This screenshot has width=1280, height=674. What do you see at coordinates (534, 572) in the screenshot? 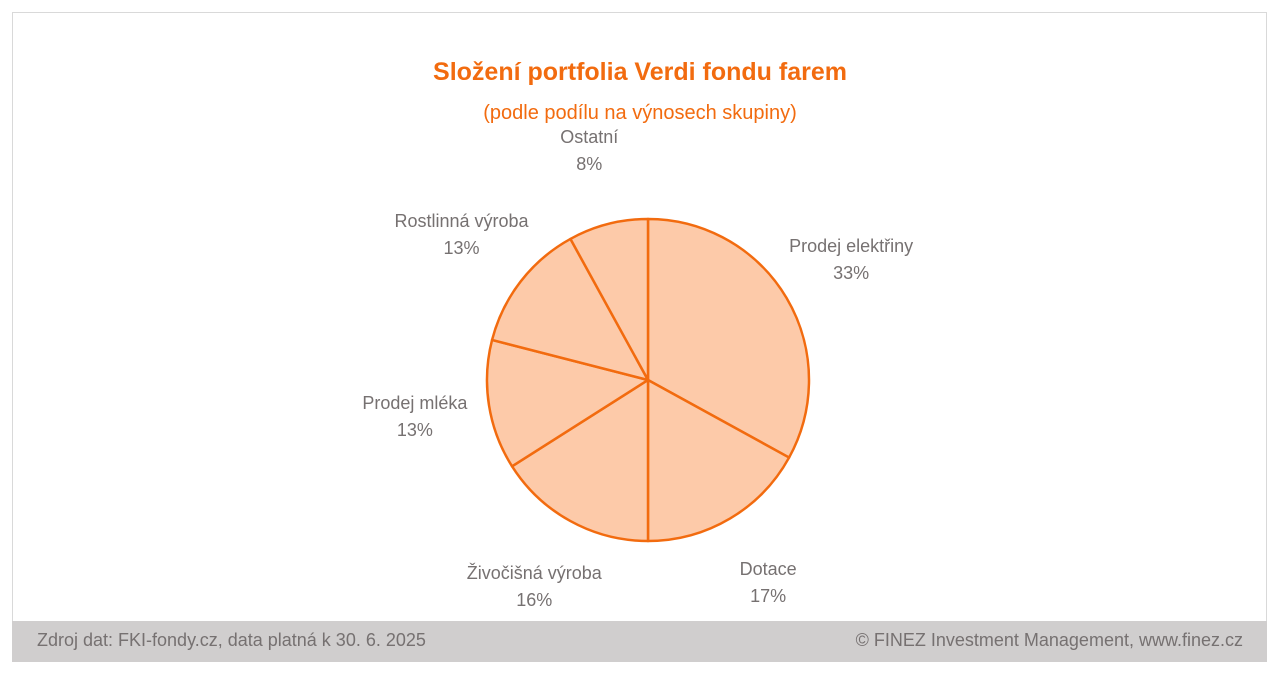
I see `slice-label-name: Živočišná výroba` at bounding box center [534, 572].